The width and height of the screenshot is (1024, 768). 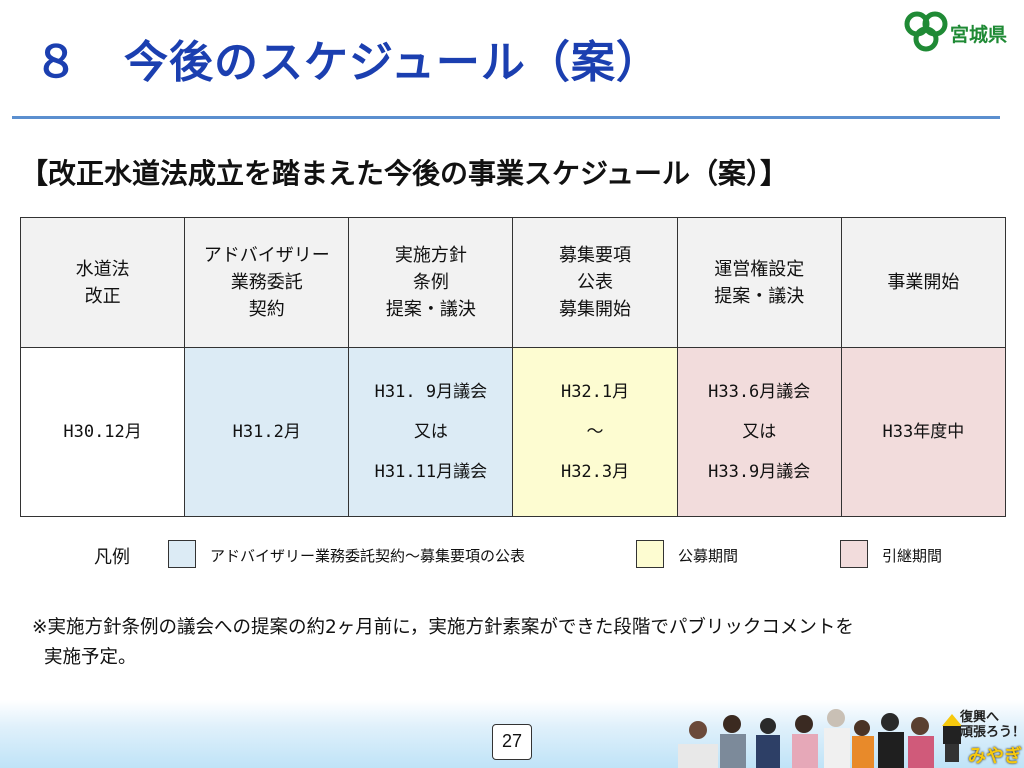 What do you see at coordinates (759, 472) in the screenshot?
I see `date-line: H33.9月議会` at bounding box center [759, 472].